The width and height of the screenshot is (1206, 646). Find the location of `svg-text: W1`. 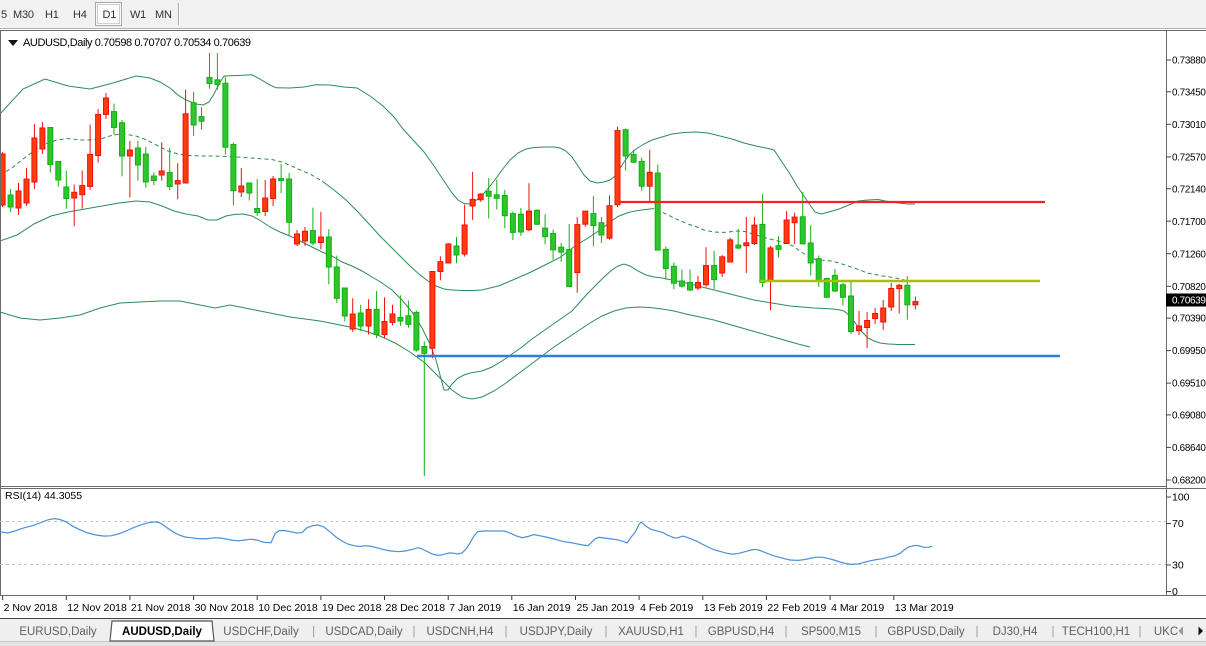

svg-text: W1 is located at coordinates (138, 15).